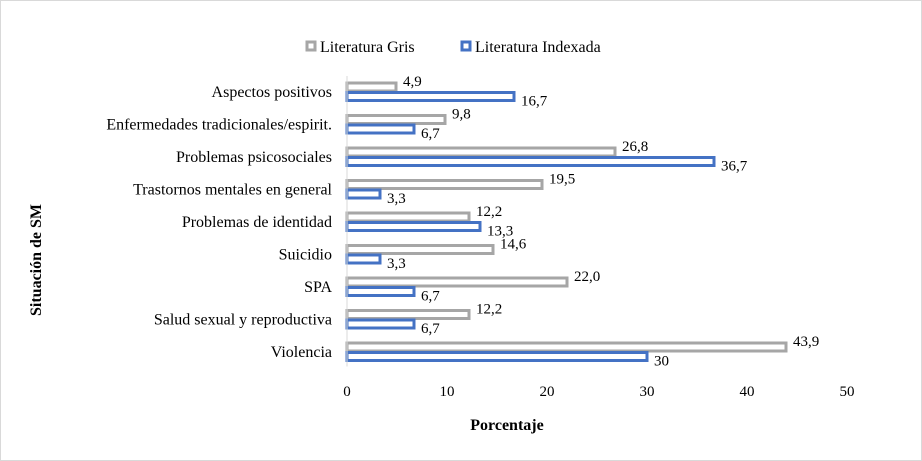  What do you see at coordinates (806, 342) in the screenshot?
I see `data-label: 43,9` at bounding box center [806, 342].